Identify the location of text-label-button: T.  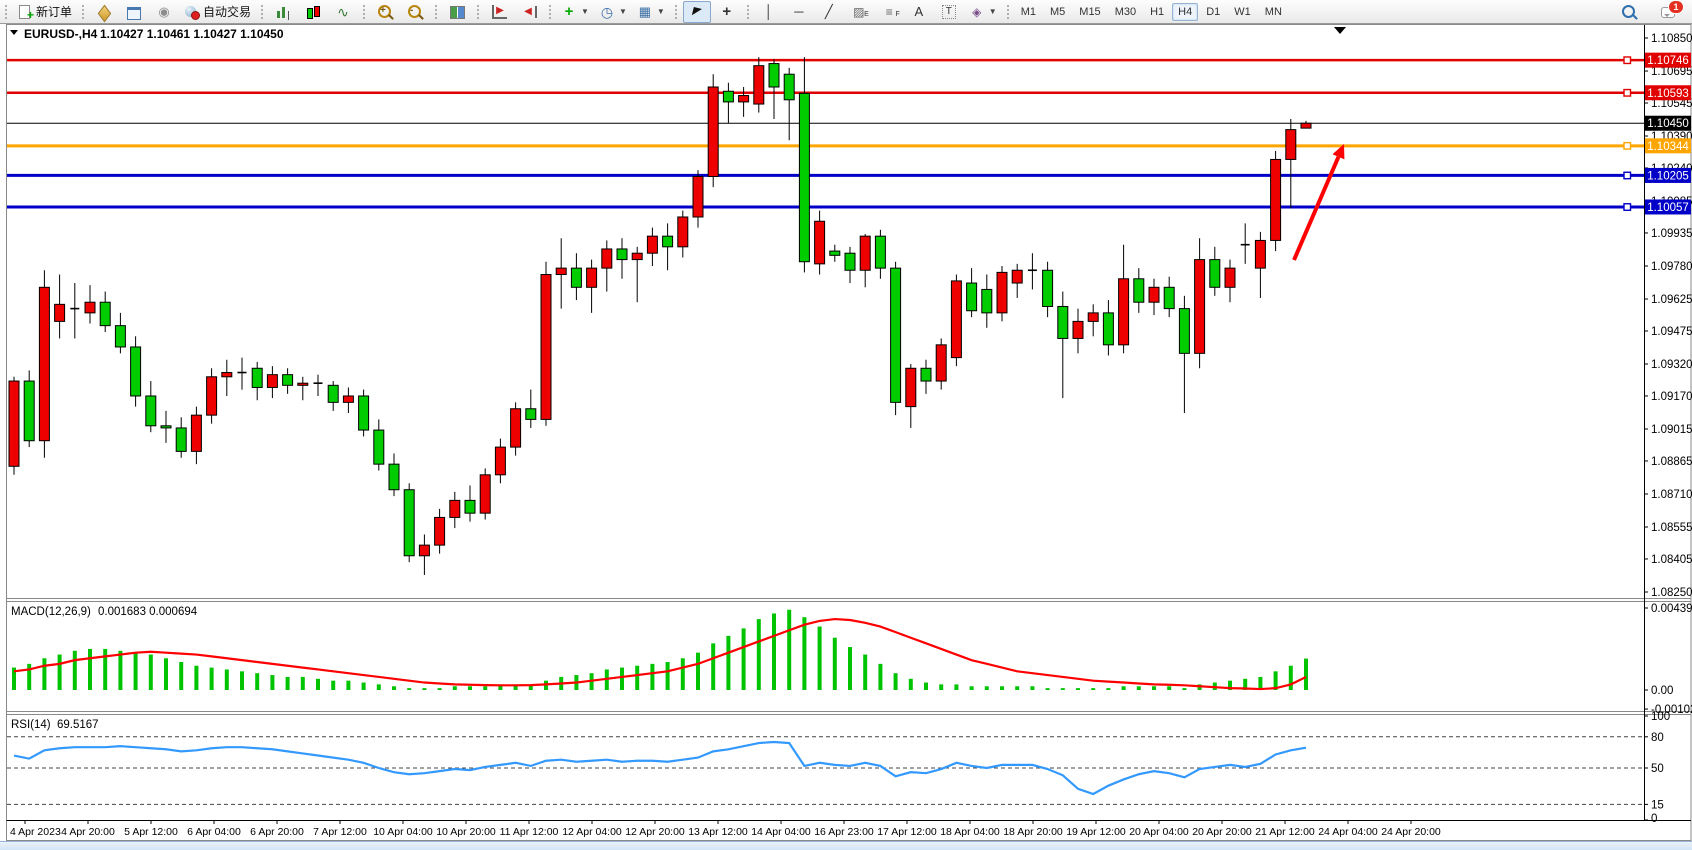
(949, 12).